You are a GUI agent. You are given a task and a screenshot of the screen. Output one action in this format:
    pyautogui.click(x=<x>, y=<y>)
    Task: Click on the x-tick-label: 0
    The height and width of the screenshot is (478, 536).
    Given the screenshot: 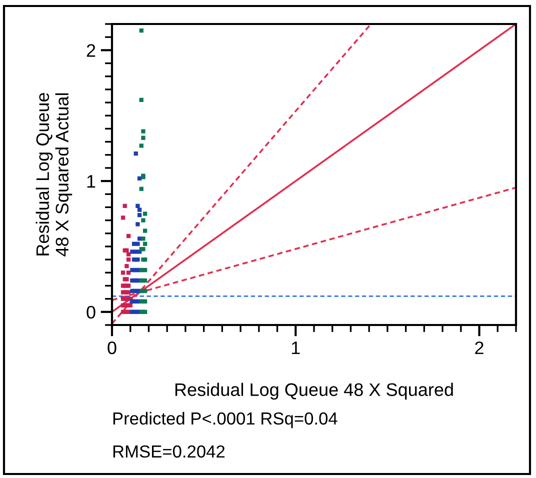 What is the action you would take?
    pyautogui.click(x=112, y=347)
    